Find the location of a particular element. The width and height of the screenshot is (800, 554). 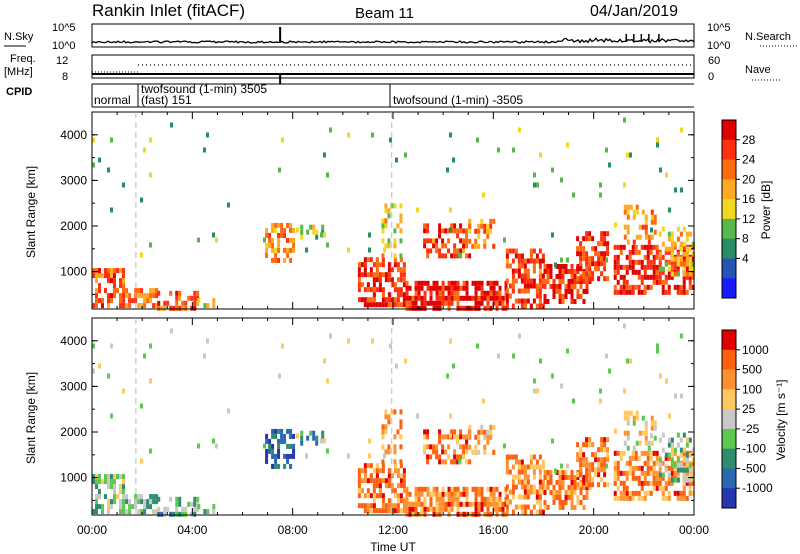

cpid-seg-2-line1: twofsound (1-min) 3505 is located at coordinates (204, 89).